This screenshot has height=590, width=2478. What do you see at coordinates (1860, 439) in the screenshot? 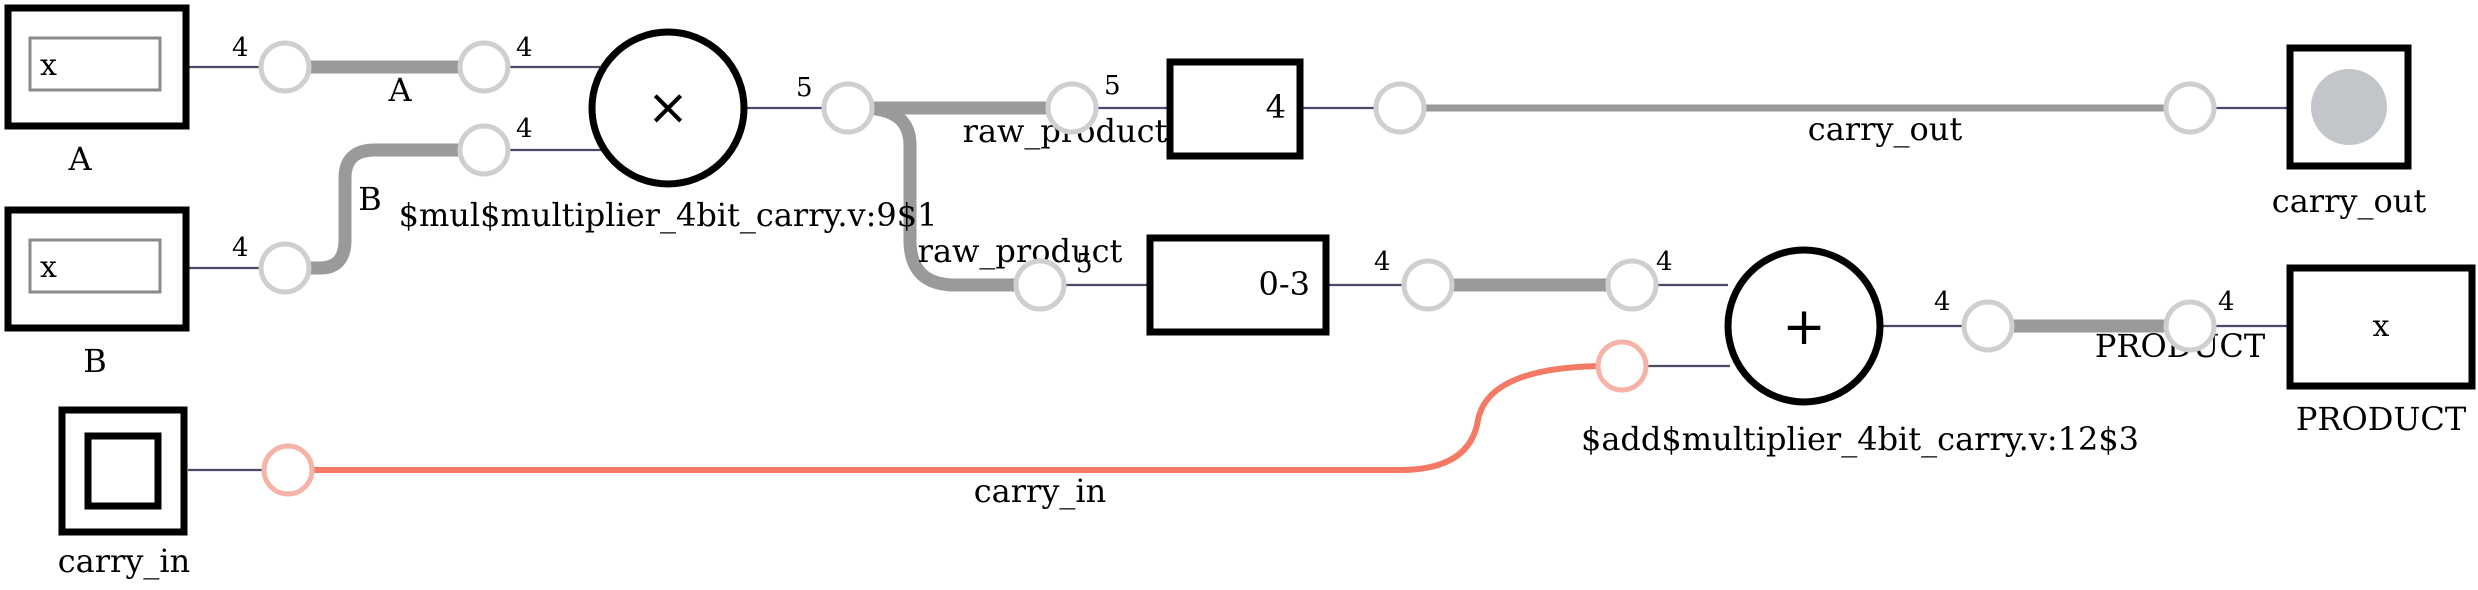
I see `adder-label: $add$multiplier_4bit_carry.v:12$3` at bounding box center [1860, 439].